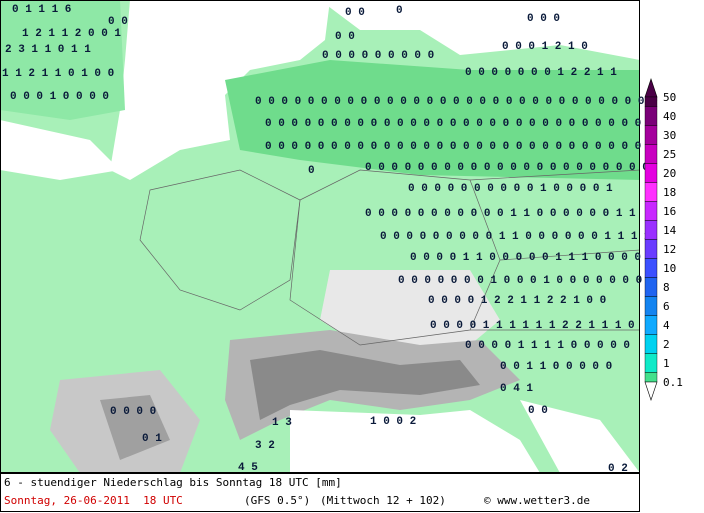 The width and height of the screenshot is (704, 513). Describe the element at coordinates (618, 469) in the screenshot. I see `precip-label: 0 2` at that location.